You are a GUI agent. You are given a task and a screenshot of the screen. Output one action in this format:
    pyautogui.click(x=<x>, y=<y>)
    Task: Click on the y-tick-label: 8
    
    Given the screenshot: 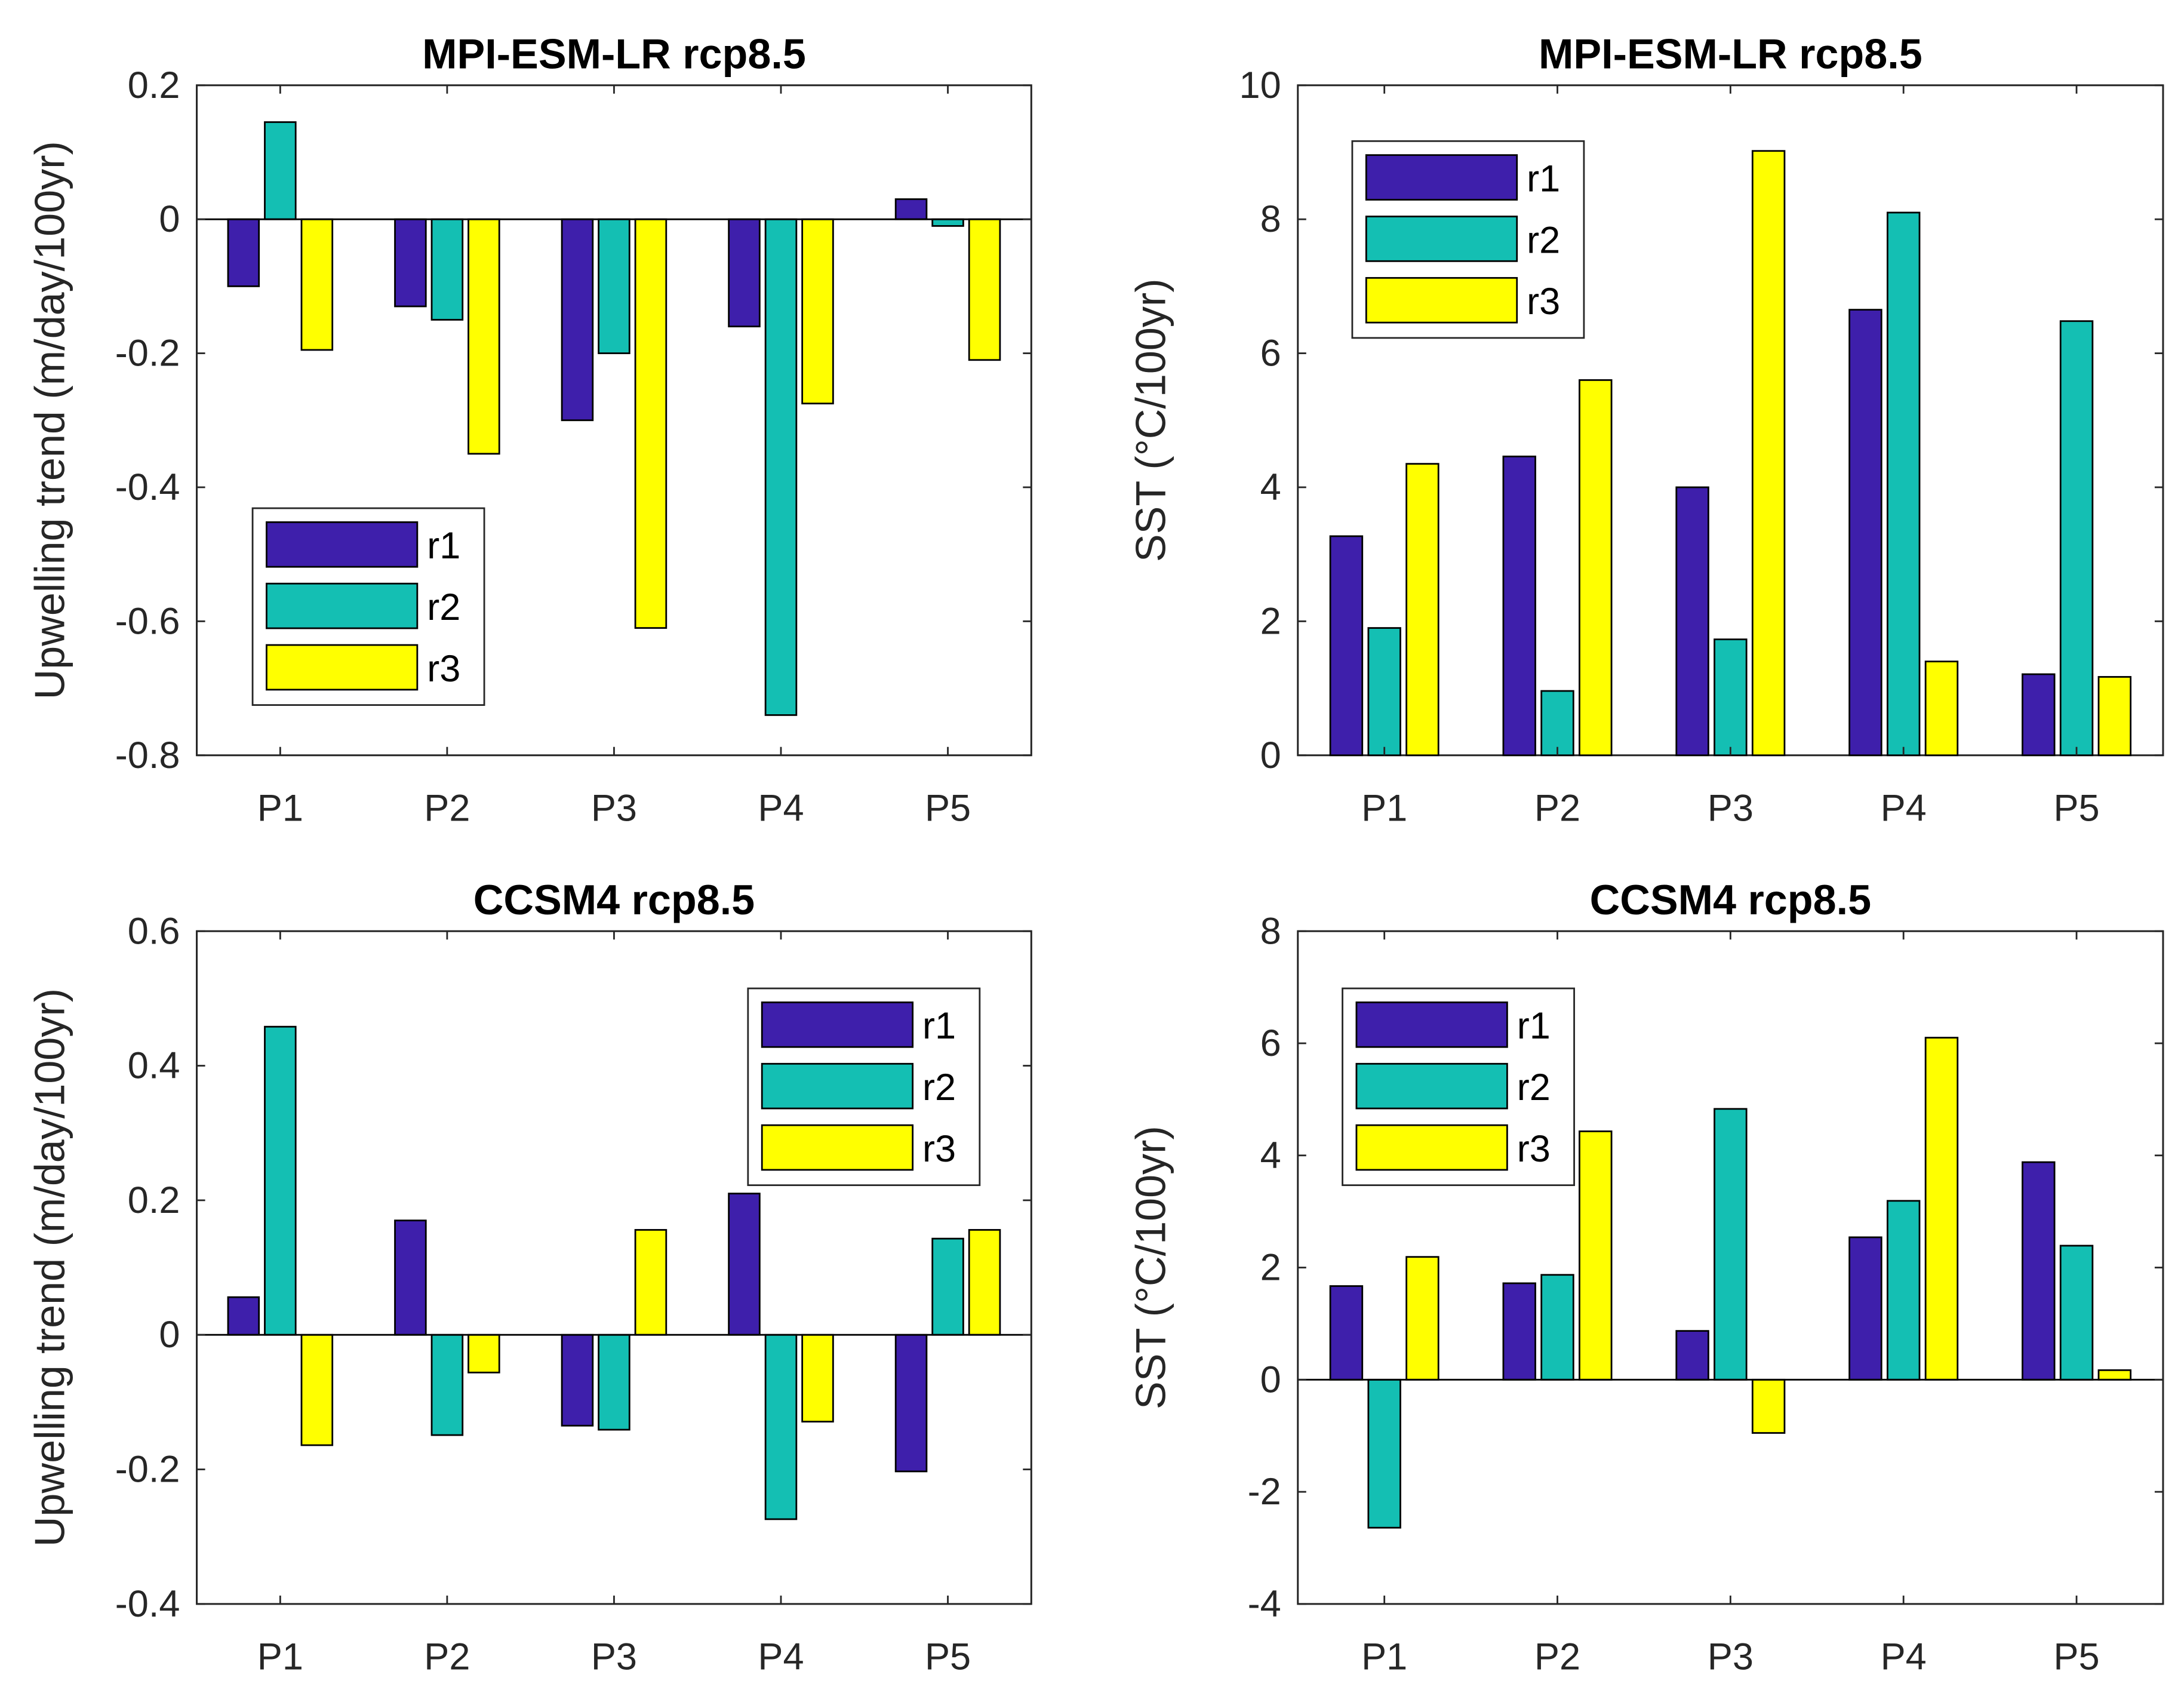 What is the action you would take?
    pyautogui.click(x=1270, y=931)
    